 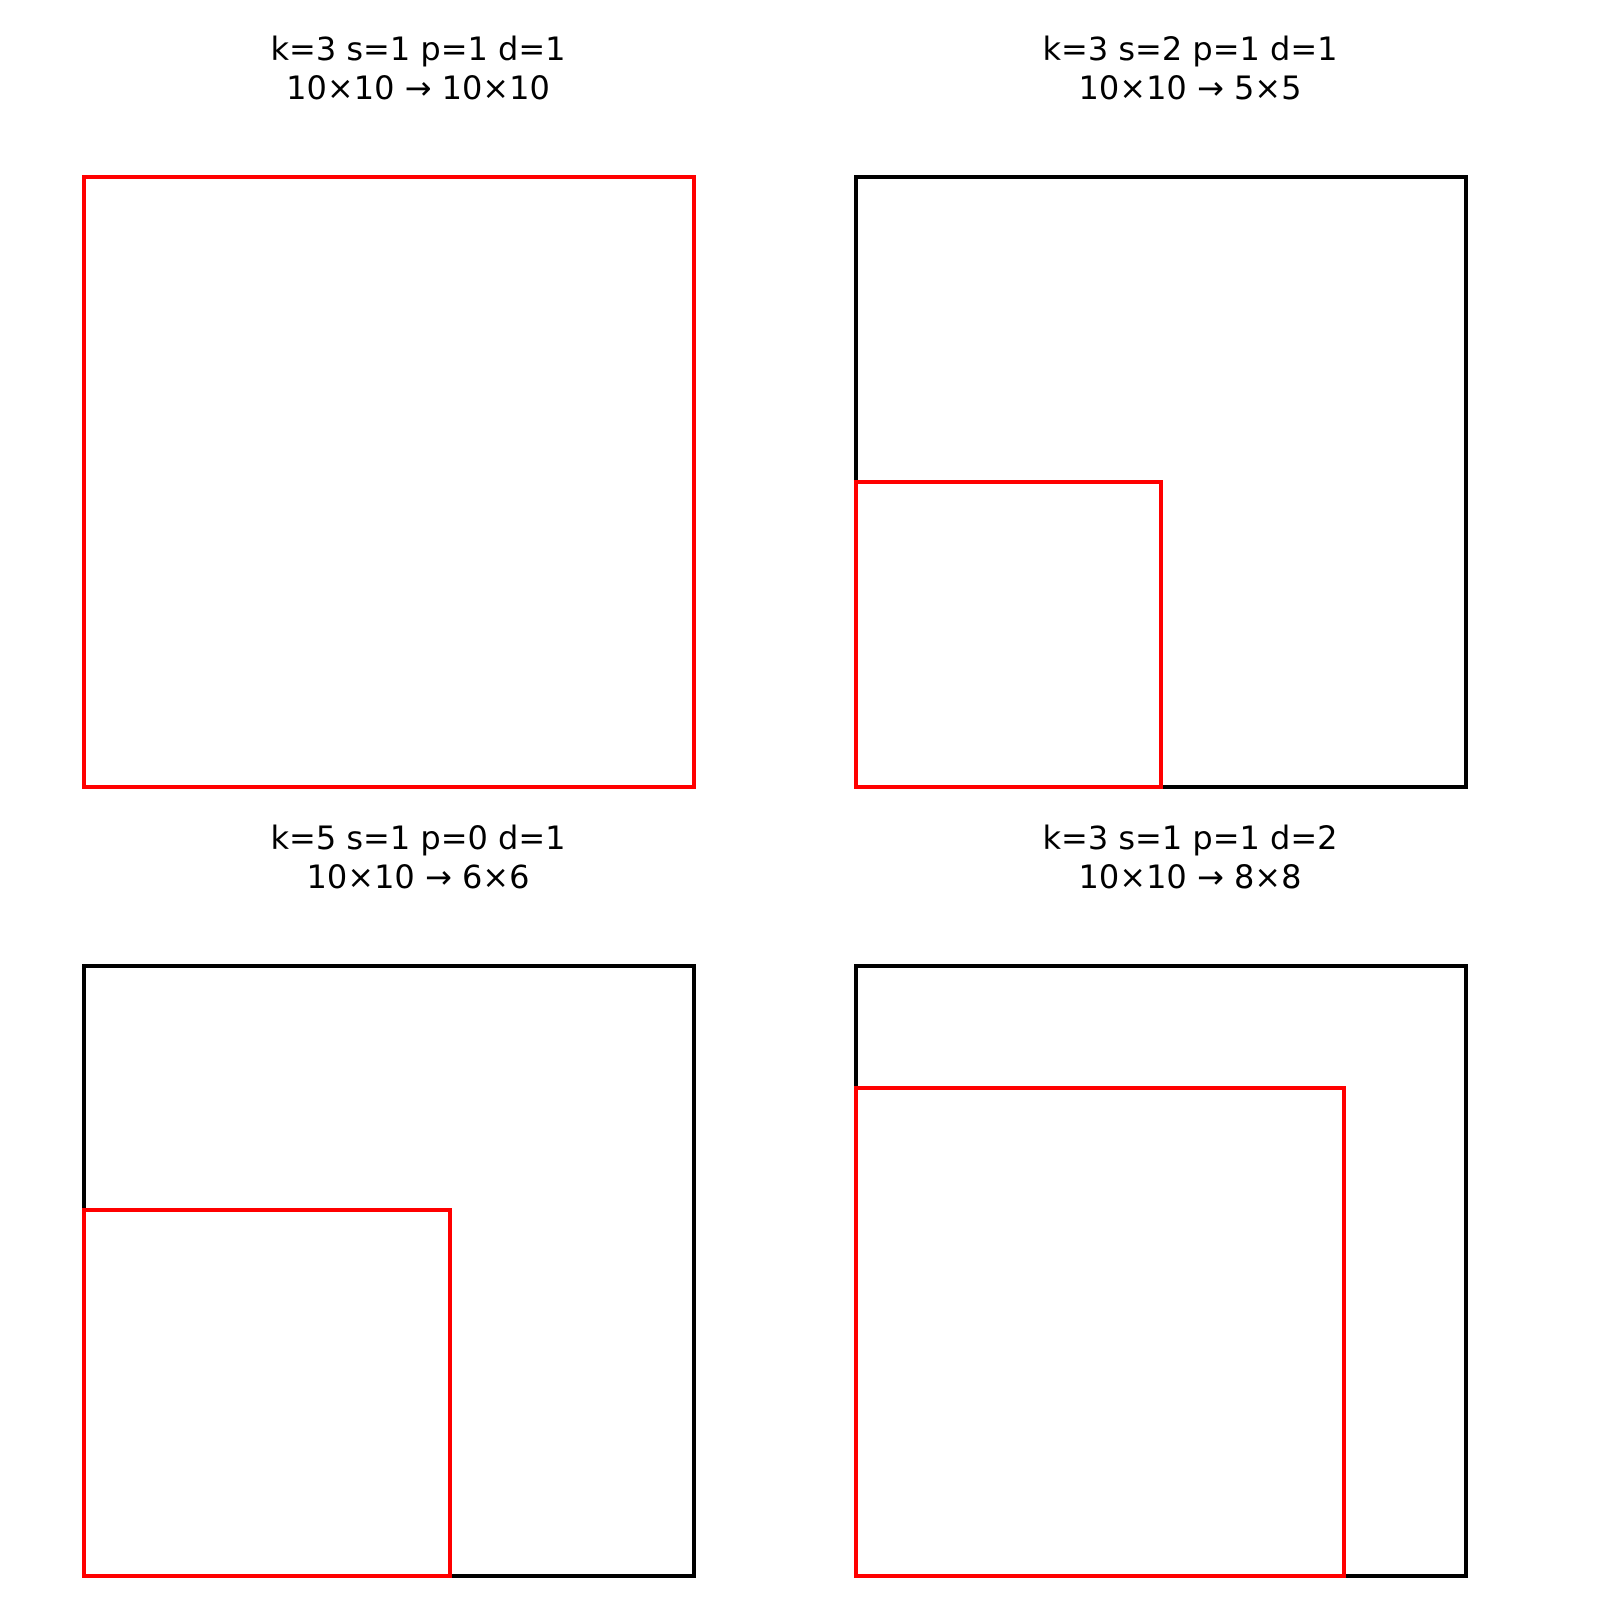 I want to click on panel-params-label: k=3 s=1 p=1 d=1, so click(x=417, y=49).